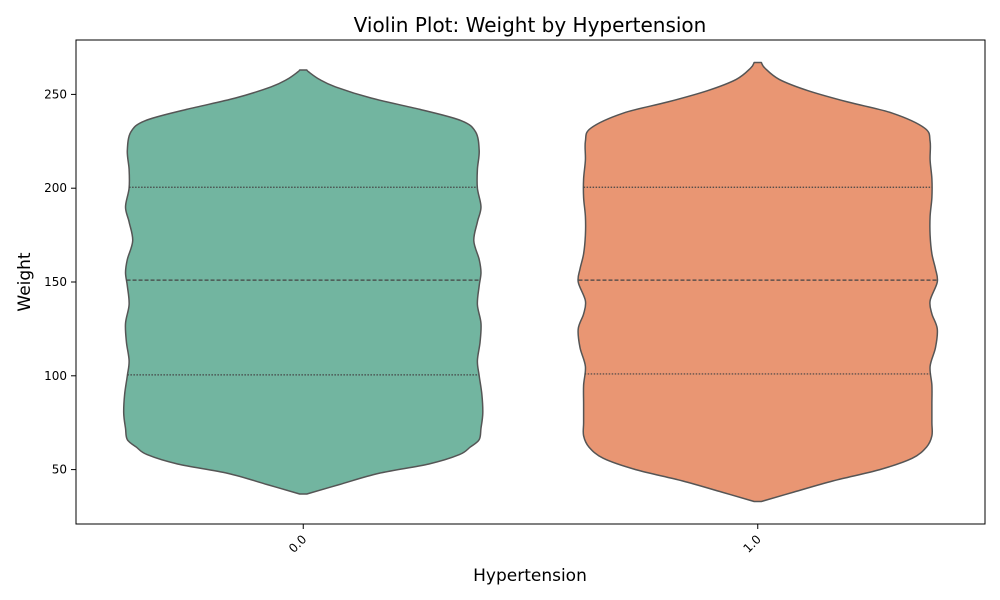 This screenshot has width=1000, height=600. I want to click on y-axis-ticks: 50 100 150 200 250, so click(60, 282).